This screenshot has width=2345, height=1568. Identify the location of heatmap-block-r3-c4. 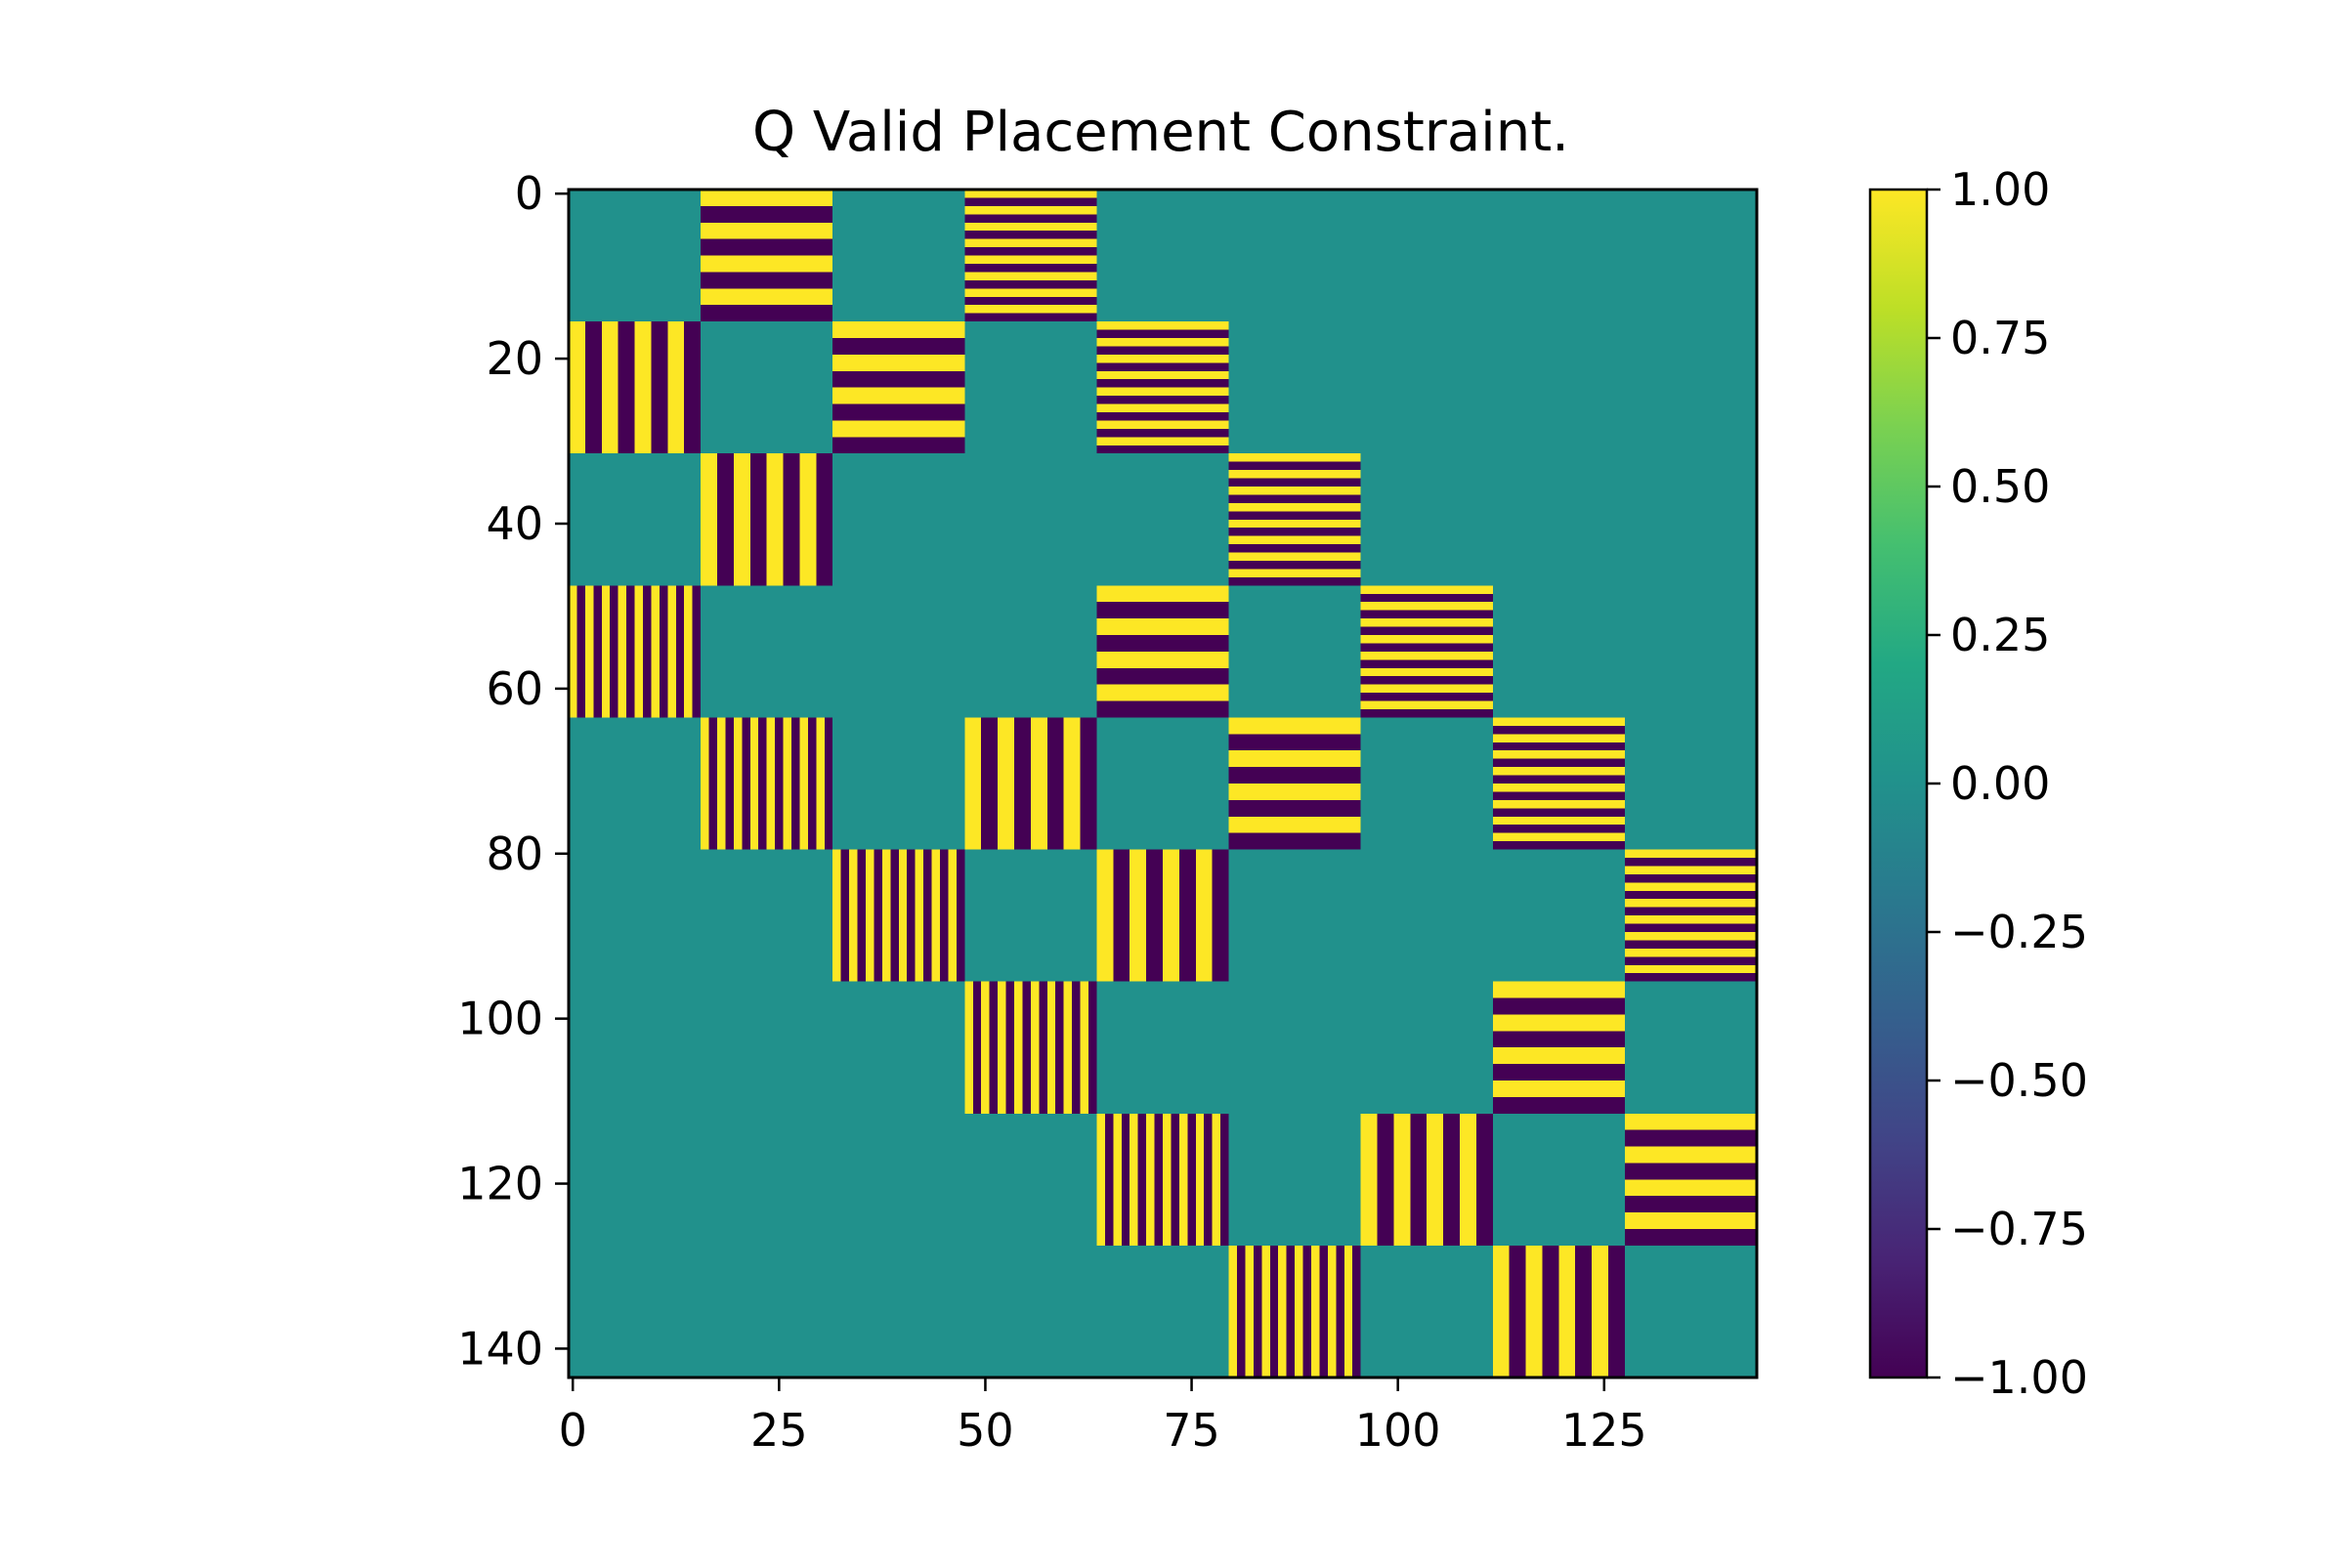
(1162, 651).